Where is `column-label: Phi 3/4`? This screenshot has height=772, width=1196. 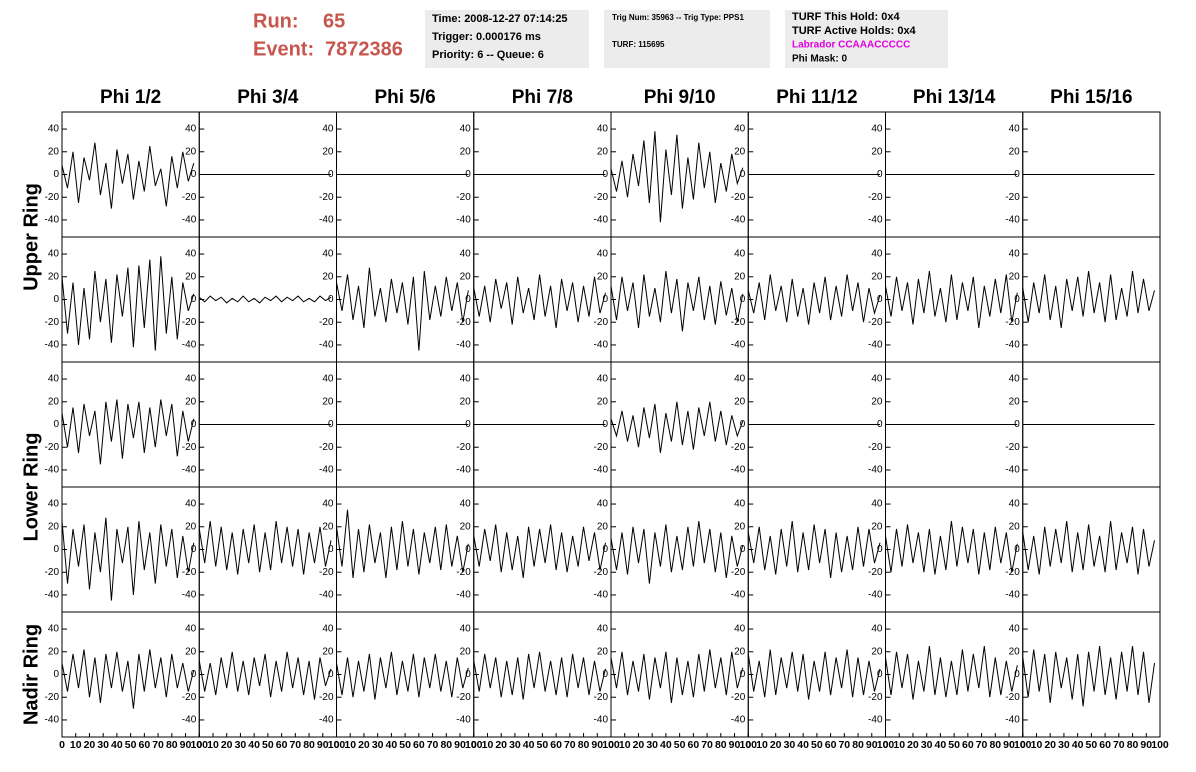 column-label: Phi 3/4 is located at coordinates (268, 97).